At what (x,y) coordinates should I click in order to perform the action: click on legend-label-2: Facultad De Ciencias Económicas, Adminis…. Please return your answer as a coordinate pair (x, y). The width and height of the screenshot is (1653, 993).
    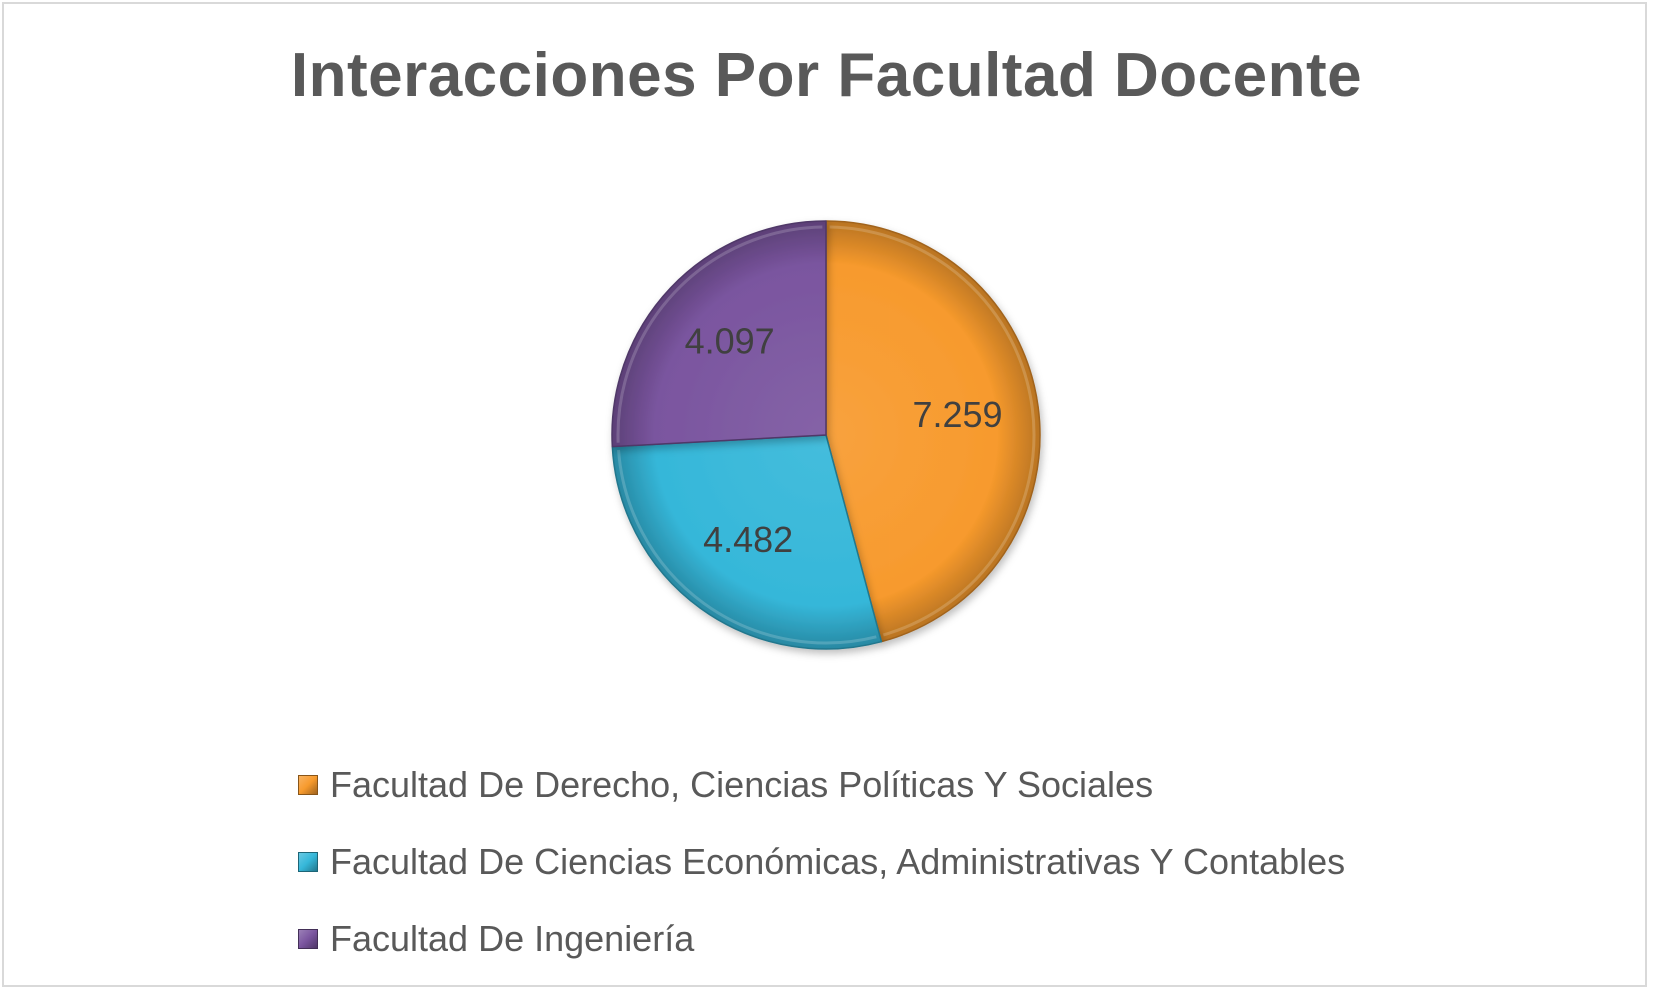
    Looking at the image, I should click on (838, 861).